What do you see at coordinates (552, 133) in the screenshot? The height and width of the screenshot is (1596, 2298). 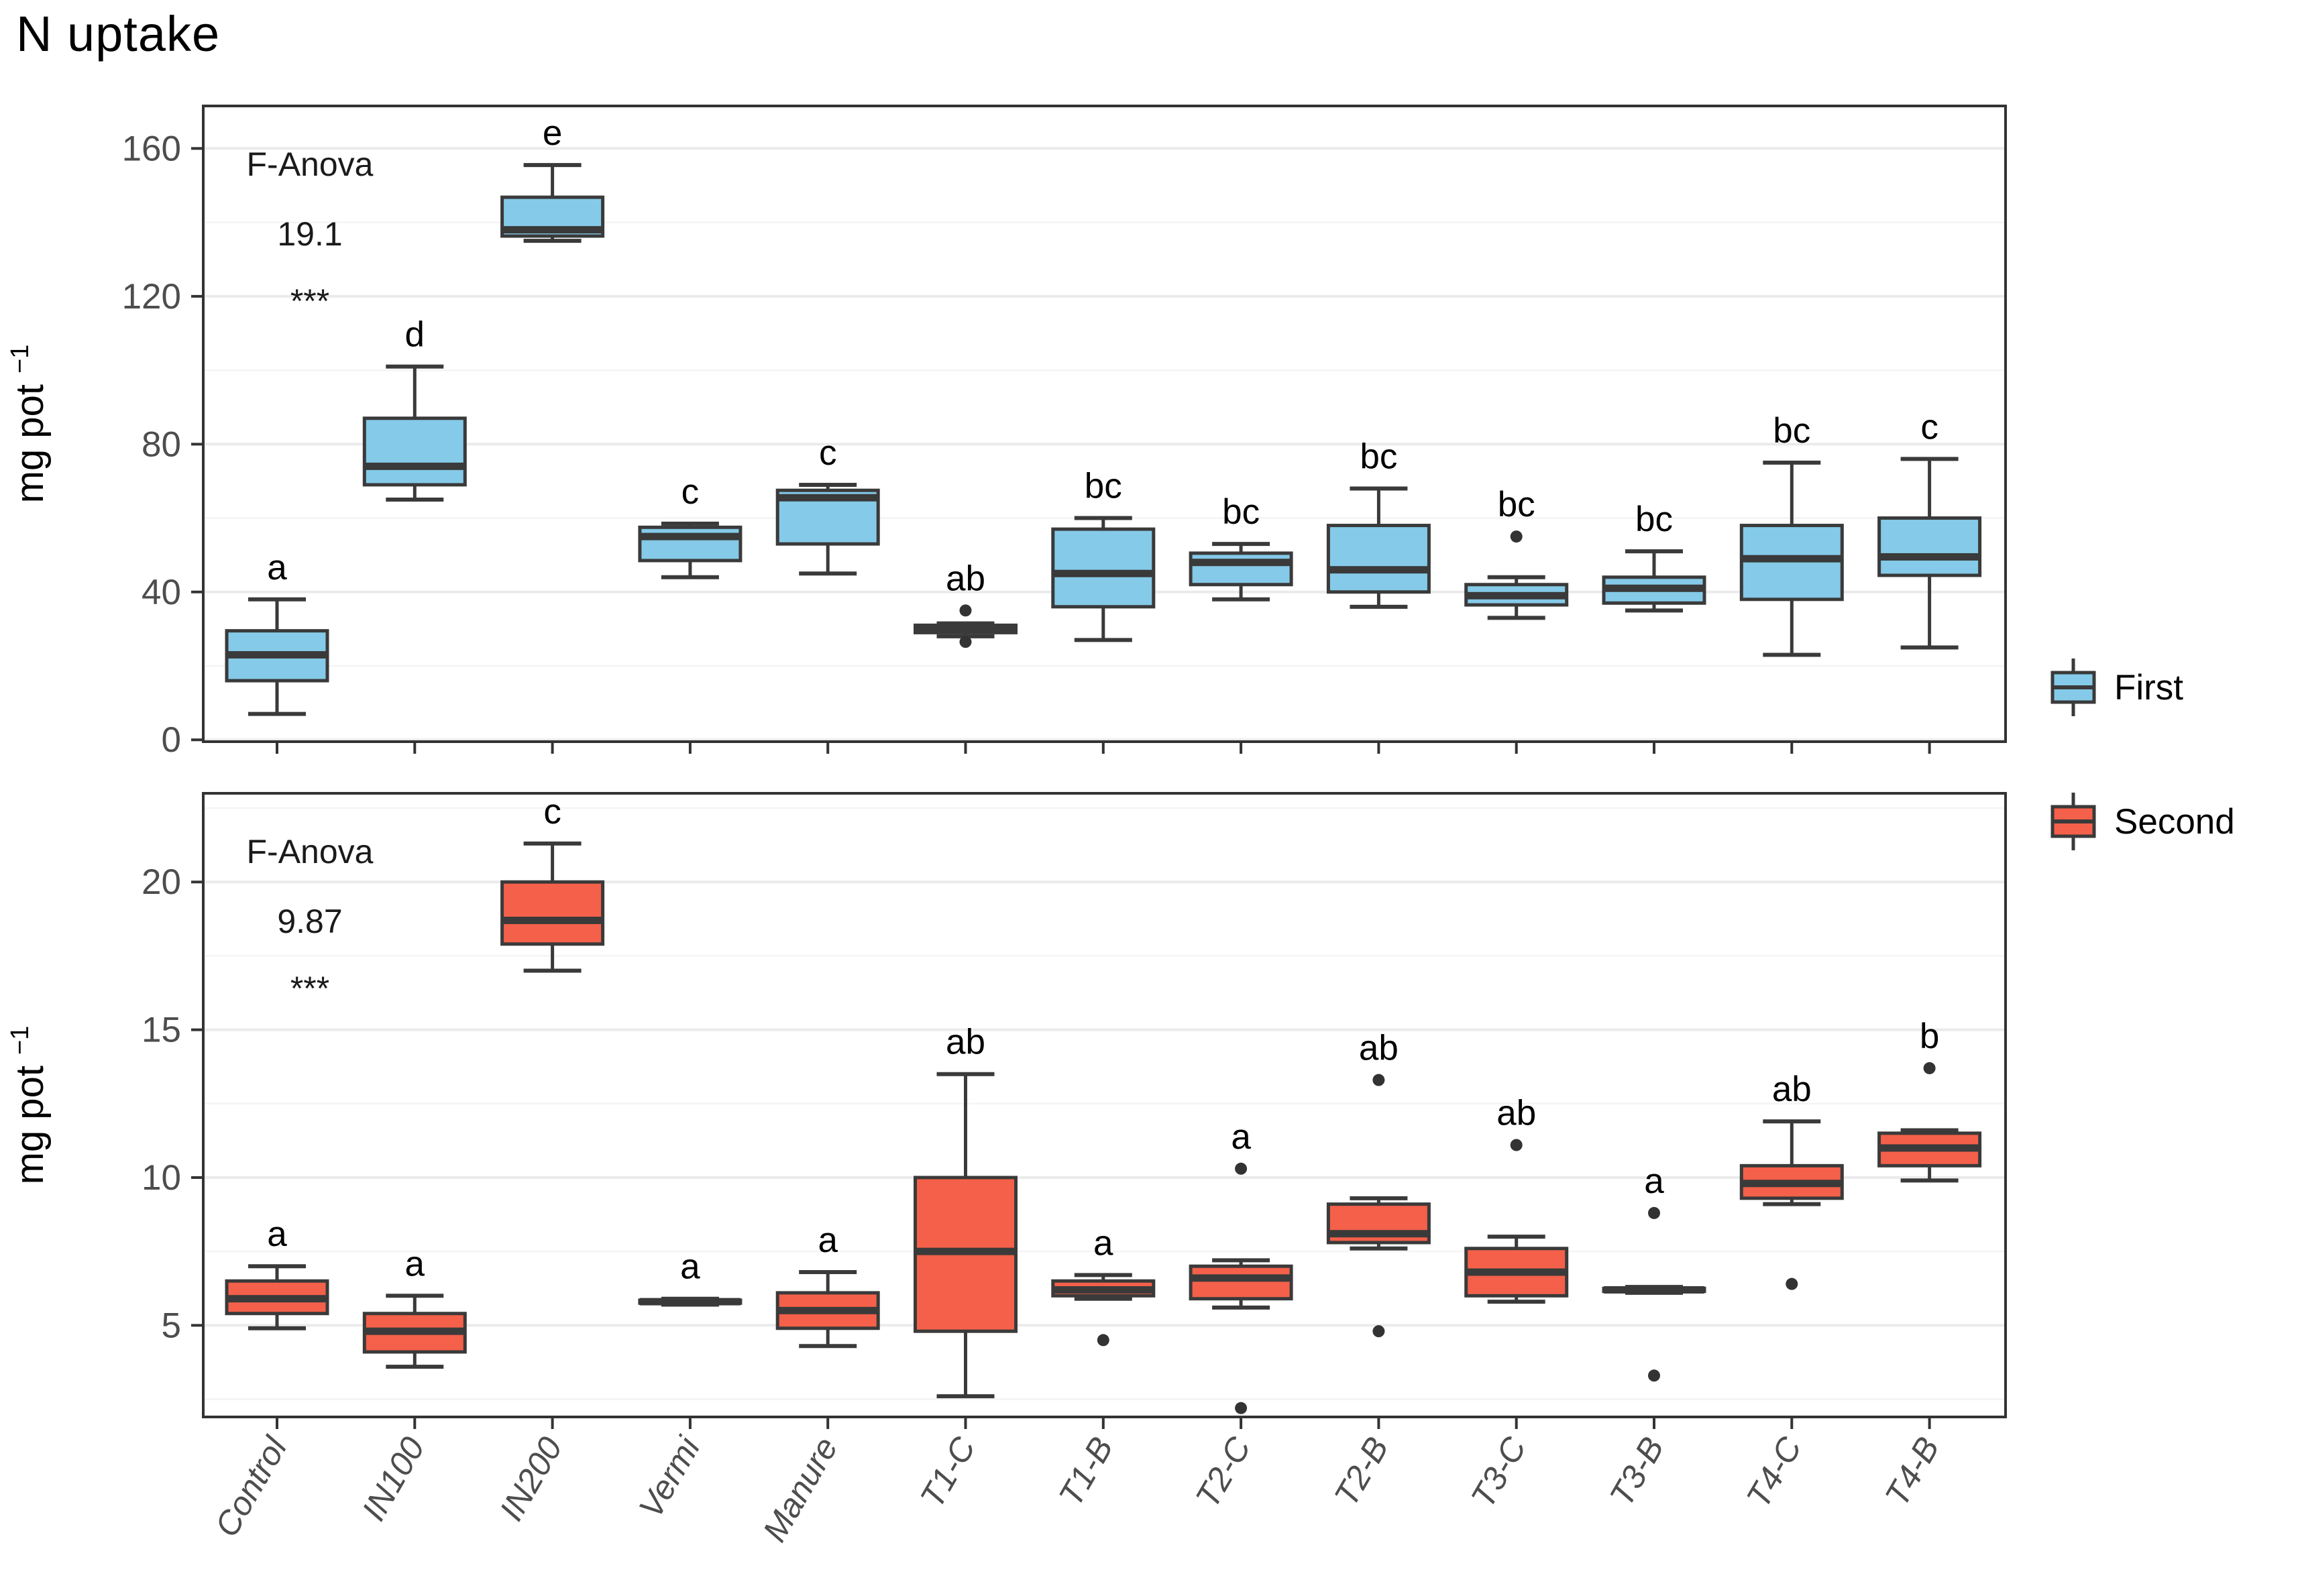 I see `sig-letter: e` at bounding box center [552, 133].